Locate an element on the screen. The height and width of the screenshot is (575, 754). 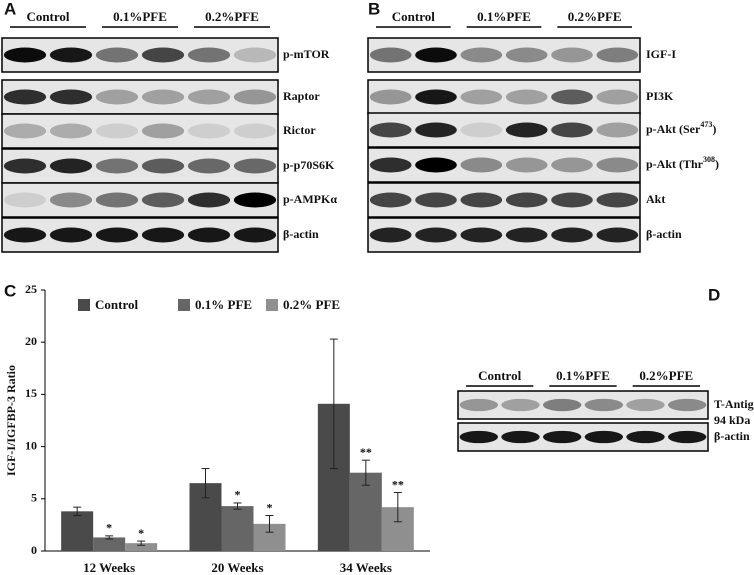
row-label: p-p70S6K is located at coordinates (309, 165).